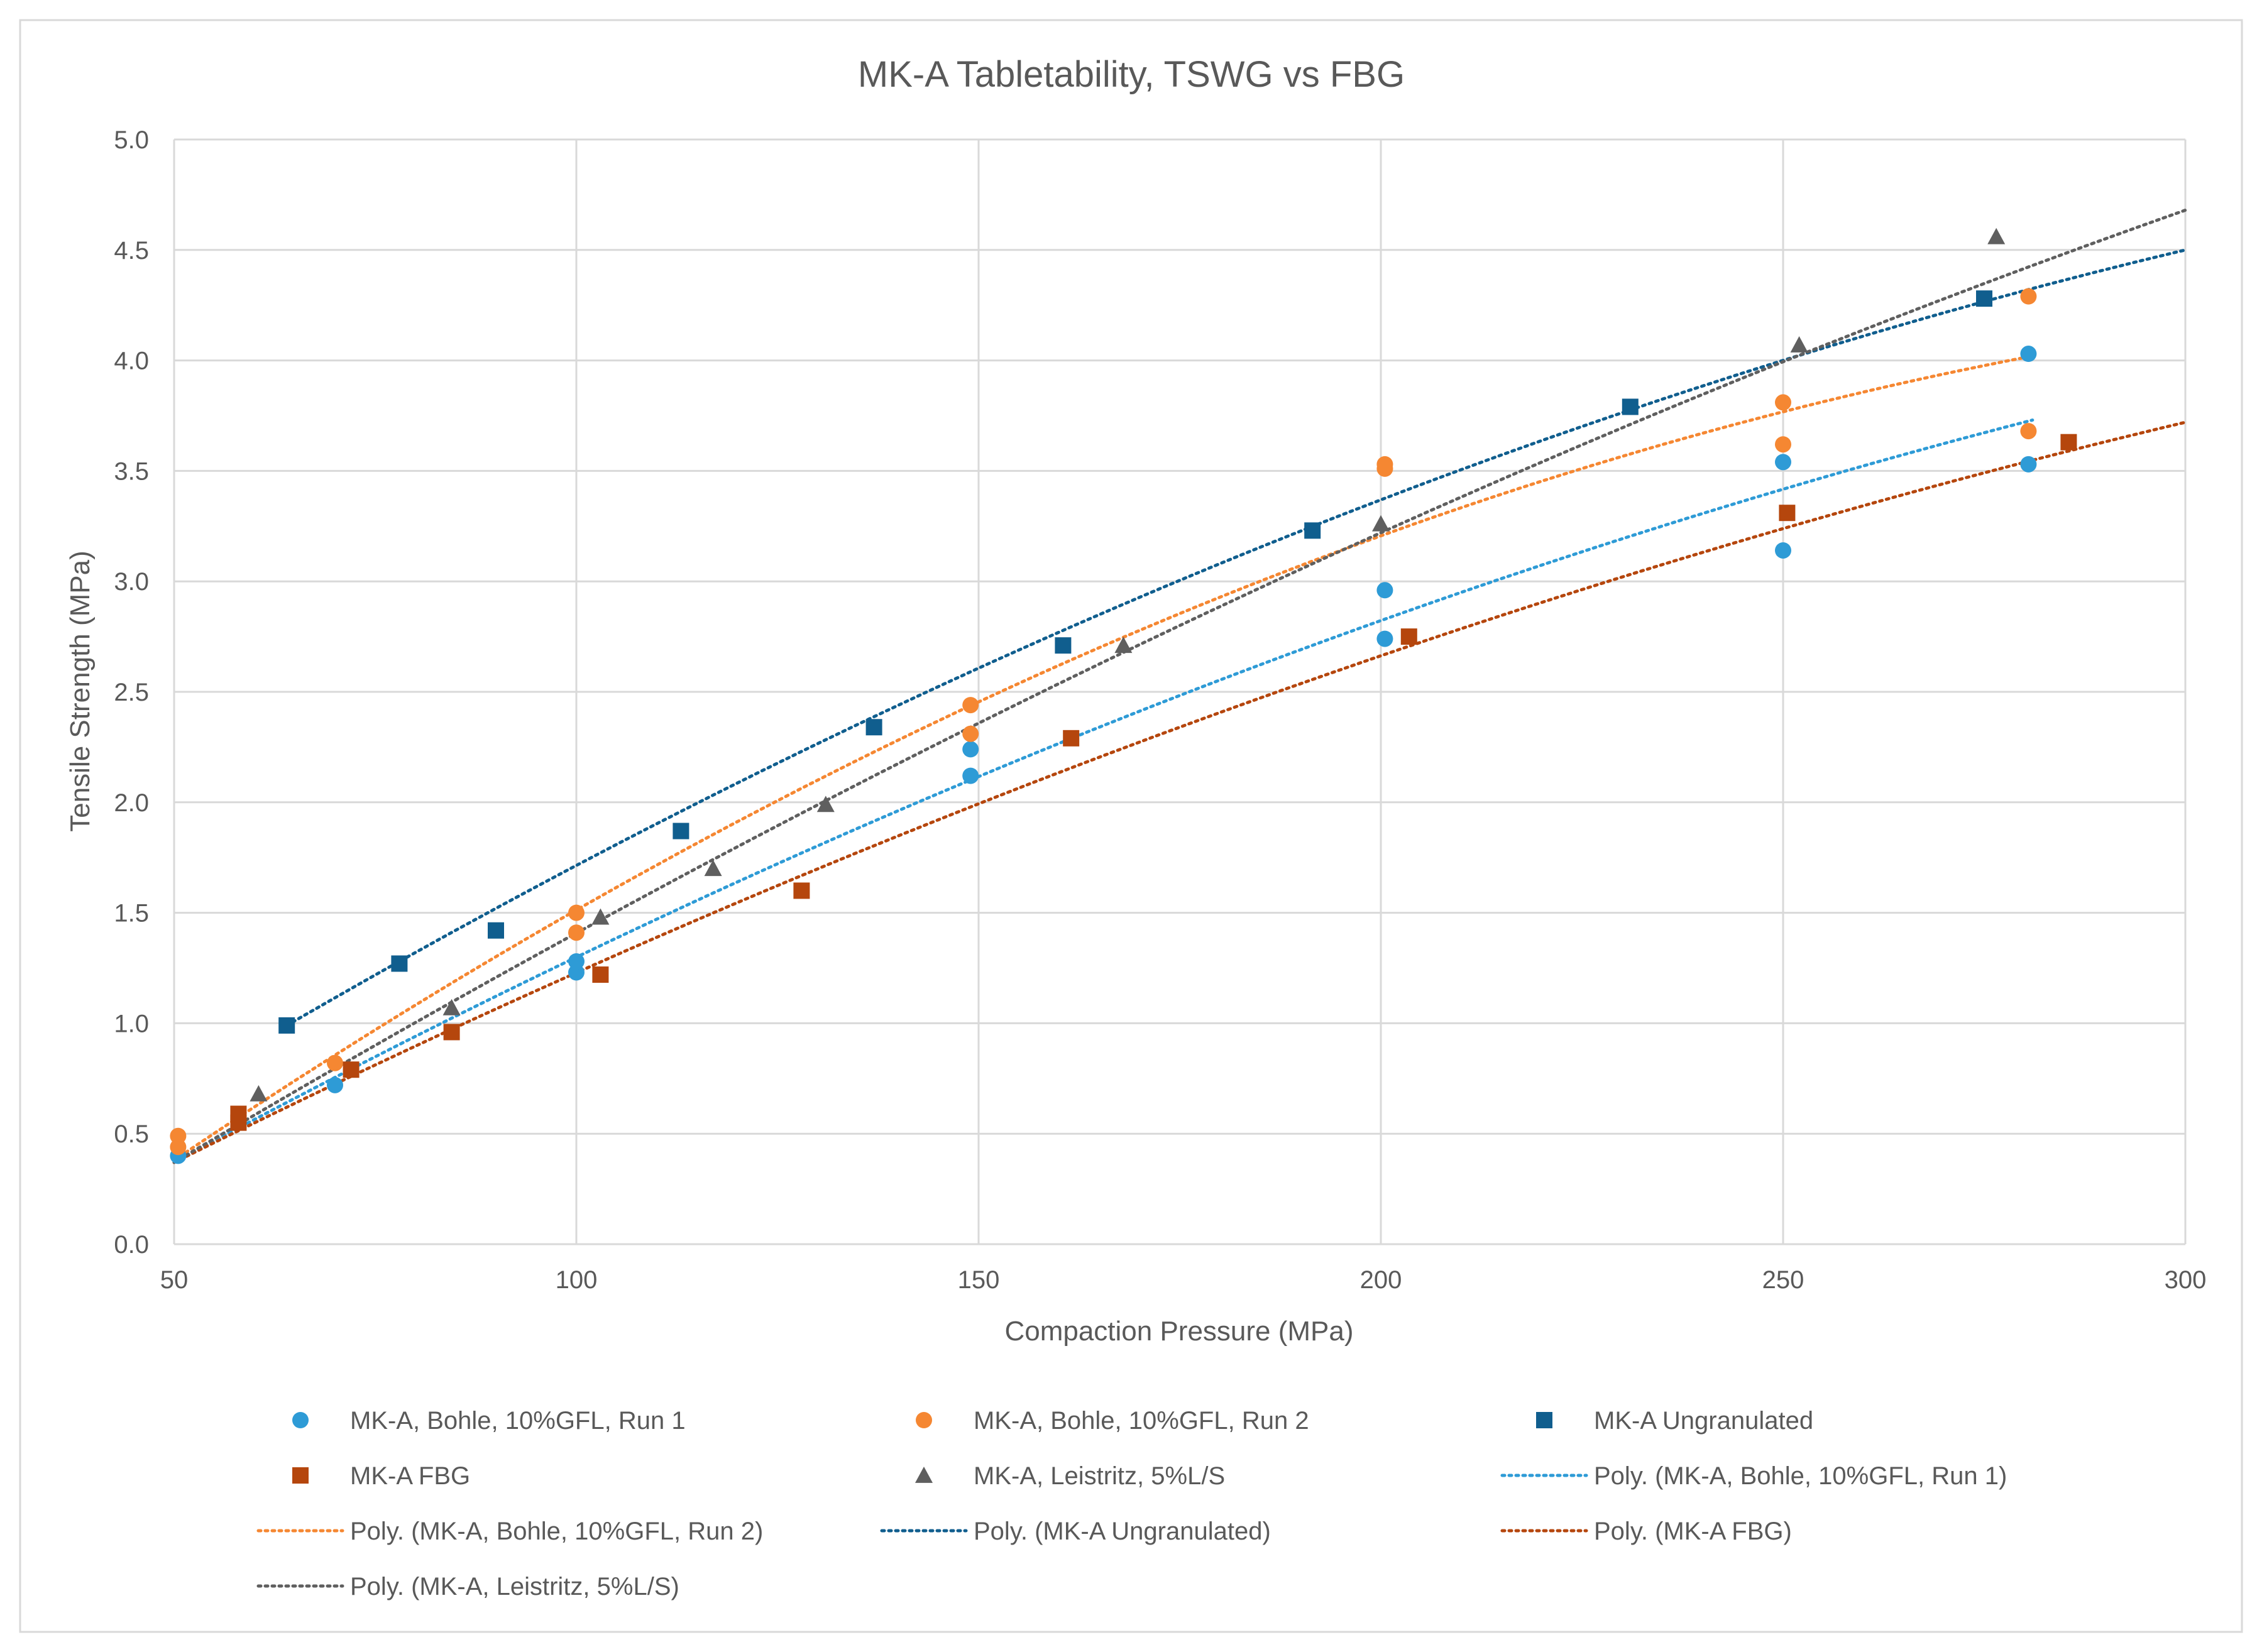  What do you see at coordinates (131, 1134) in the screenshot?
I see `y-tick-label: 0.5` at bounding box center [131, 1134].